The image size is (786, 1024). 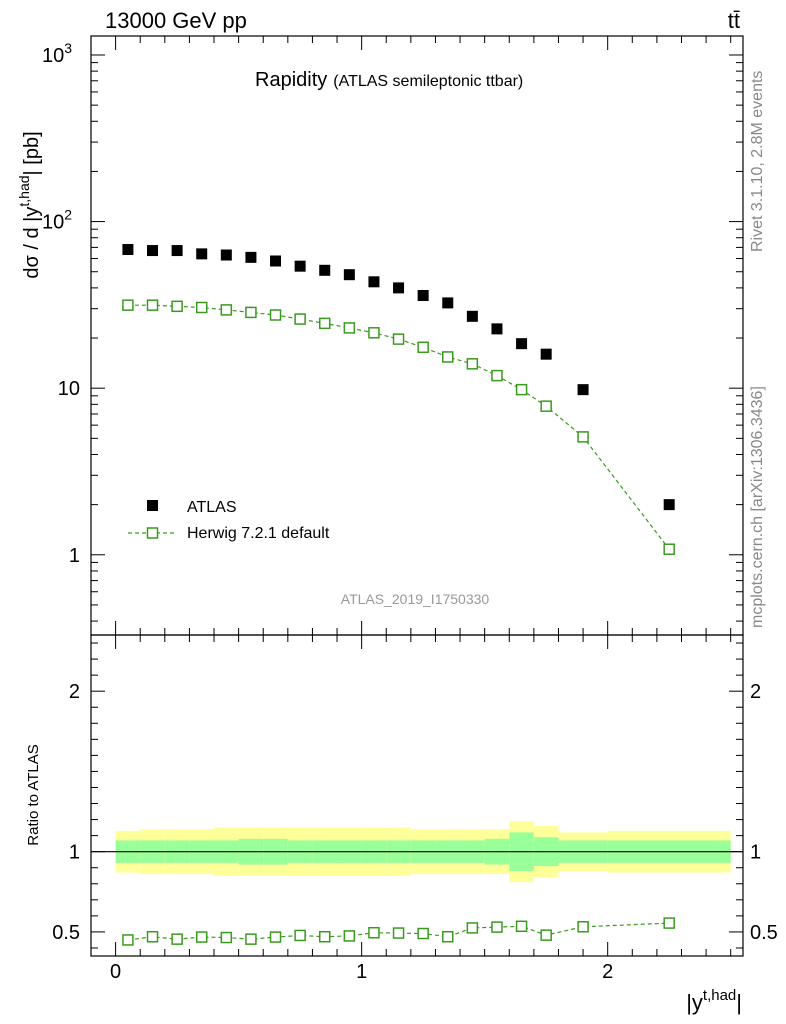 I want to click on ratio-y-tick-label: 2, so click(x=74, y=692).